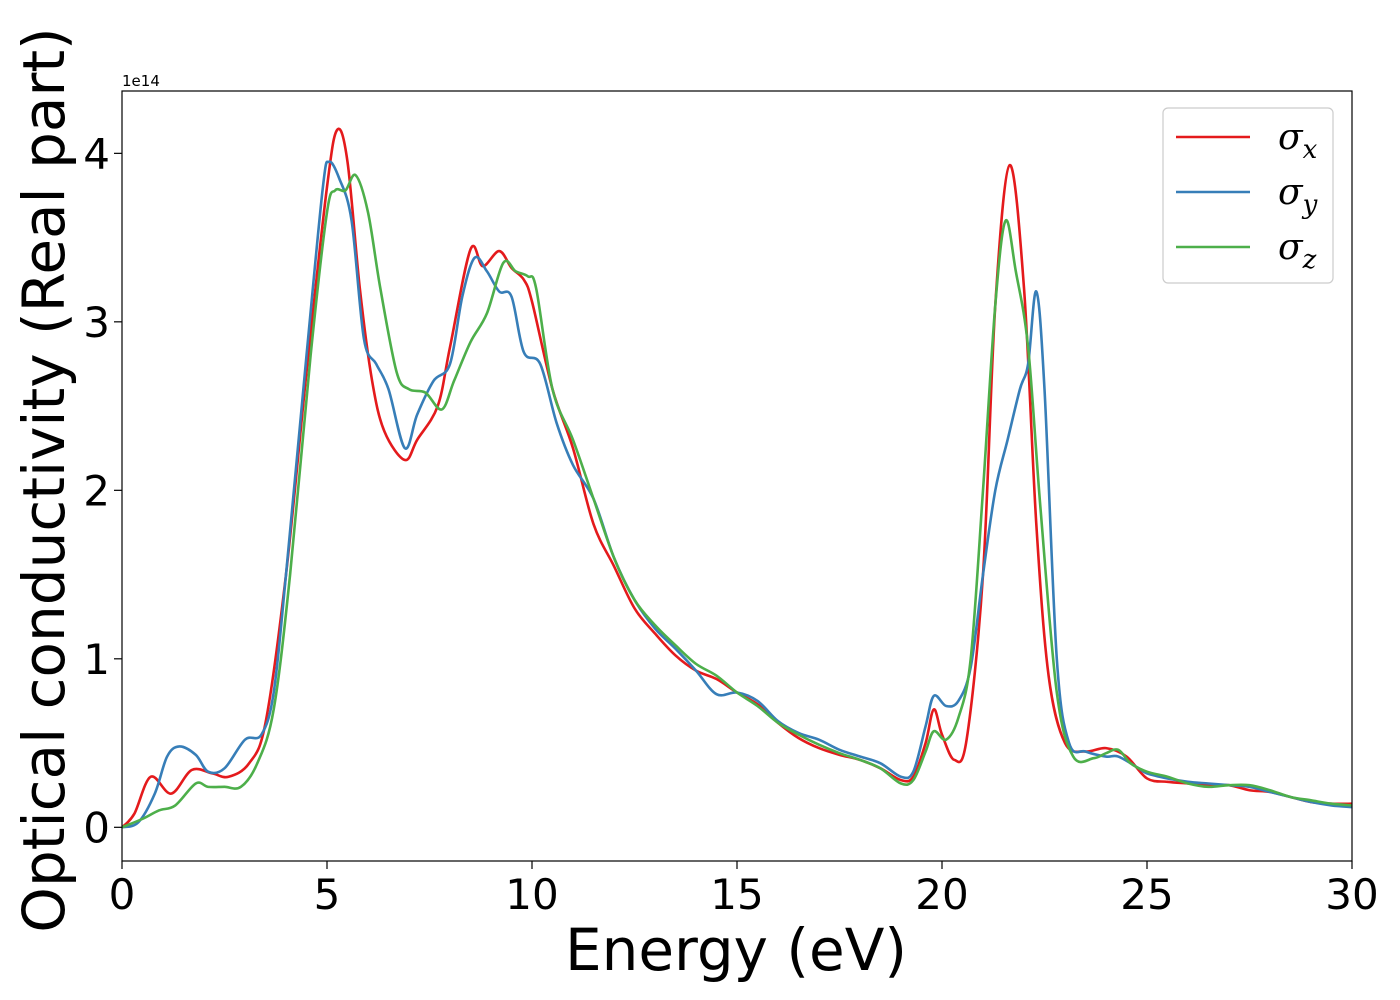 The image size is (1400, 1000). What do you see at coordinates (1298, 141) in the screenshot?
I see `legend-label-x: σx` at bounding box center [1298, 141].